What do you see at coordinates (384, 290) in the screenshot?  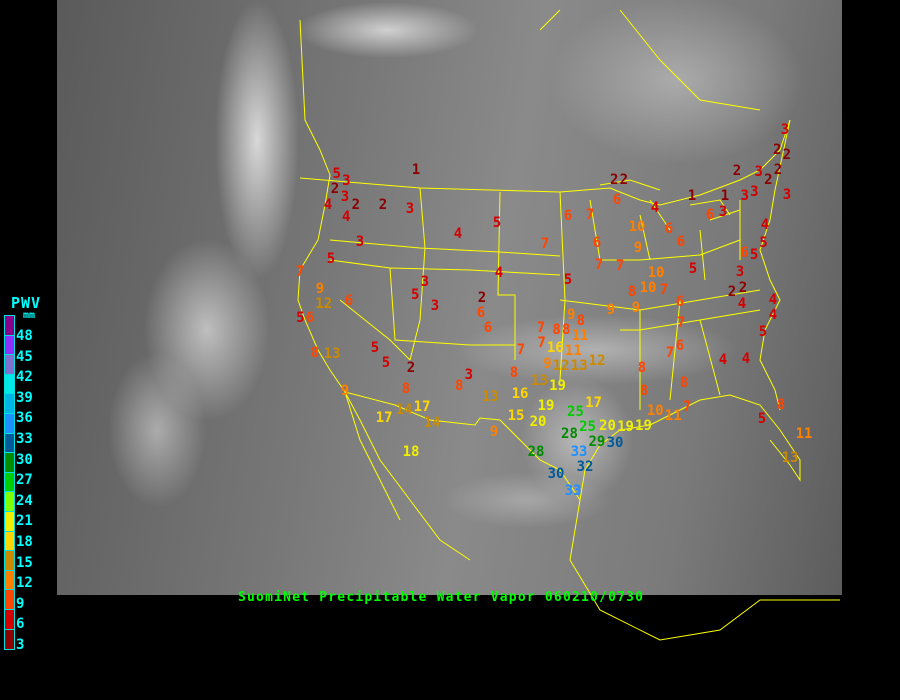 I see `west-coast` at bounding box center [384, 290].